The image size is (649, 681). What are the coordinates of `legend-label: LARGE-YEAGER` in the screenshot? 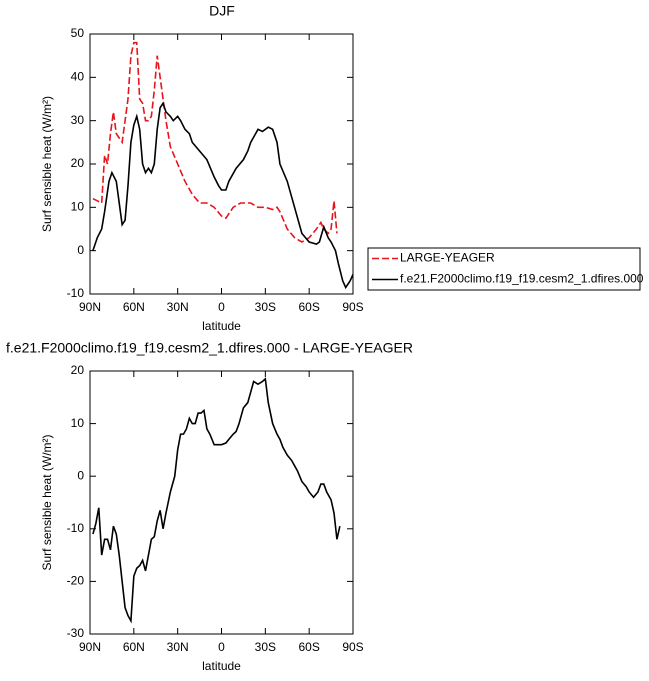 It's located at (447, 258).